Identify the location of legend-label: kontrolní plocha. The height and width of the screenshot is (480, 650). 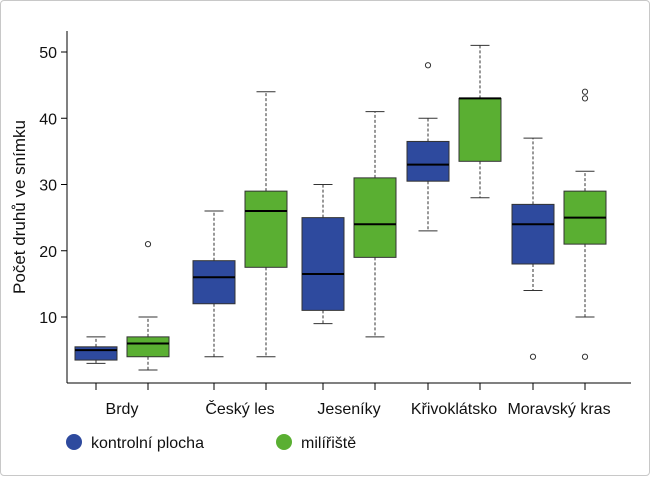
(147, 443).